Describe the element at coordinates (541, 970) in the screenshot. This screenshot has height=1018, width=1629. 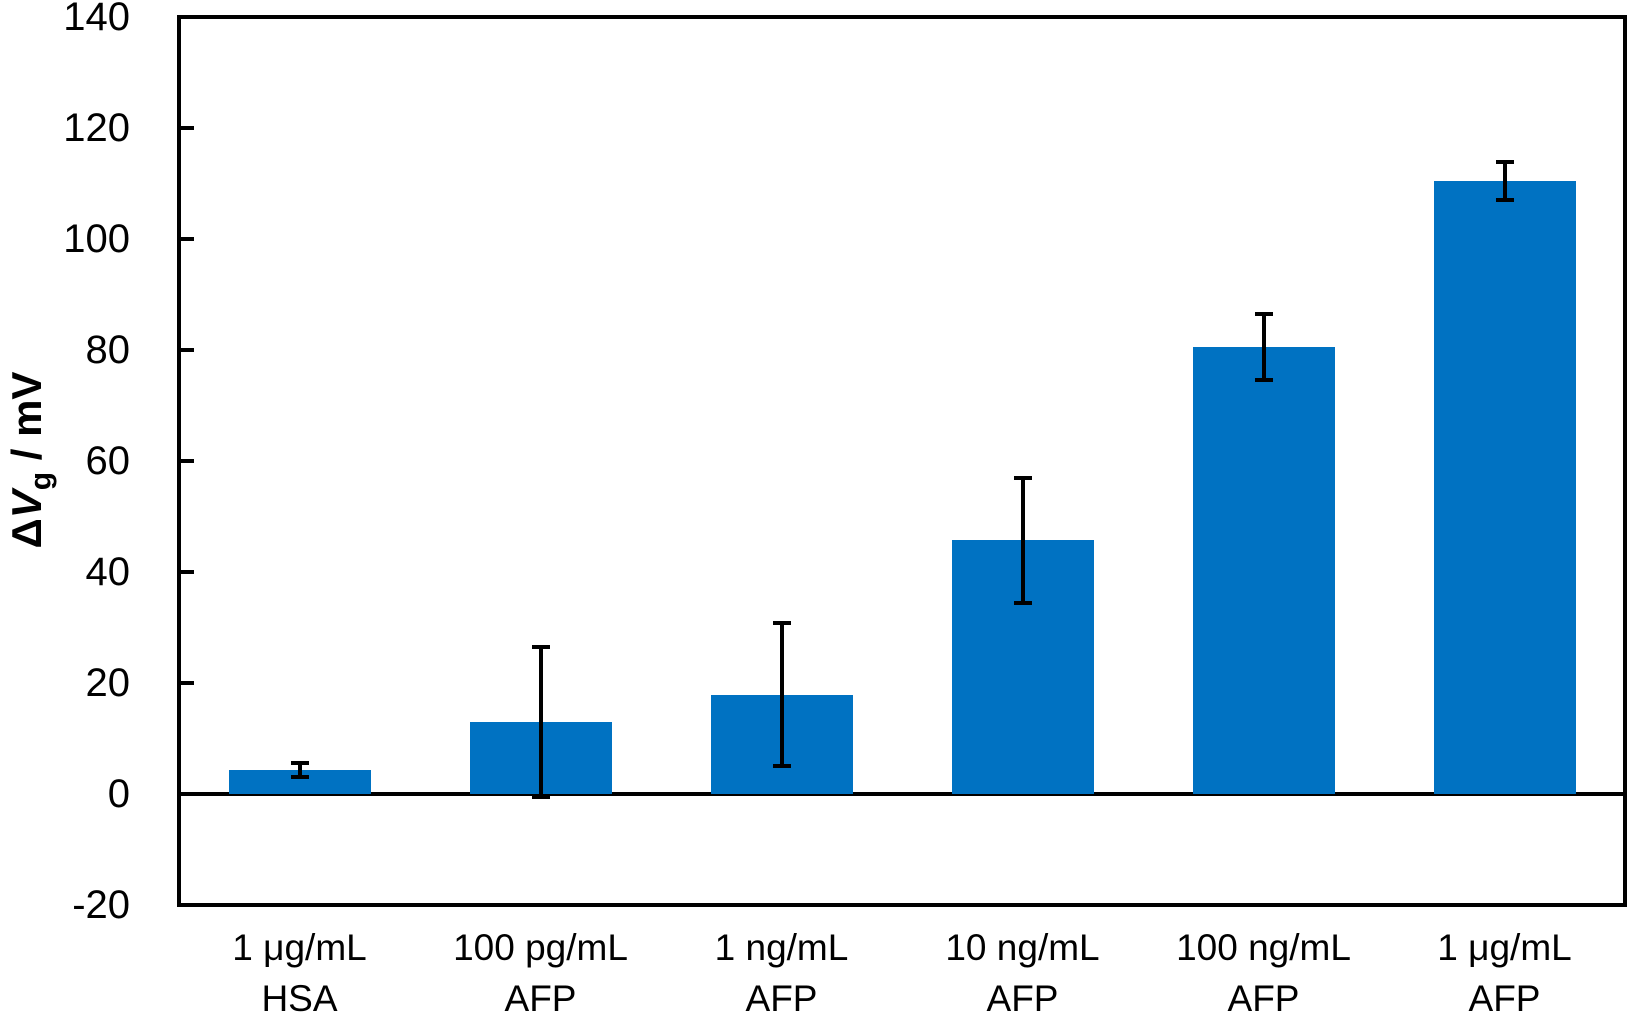
I see `x-category-label: 100 pg/mL AFP` at that location.